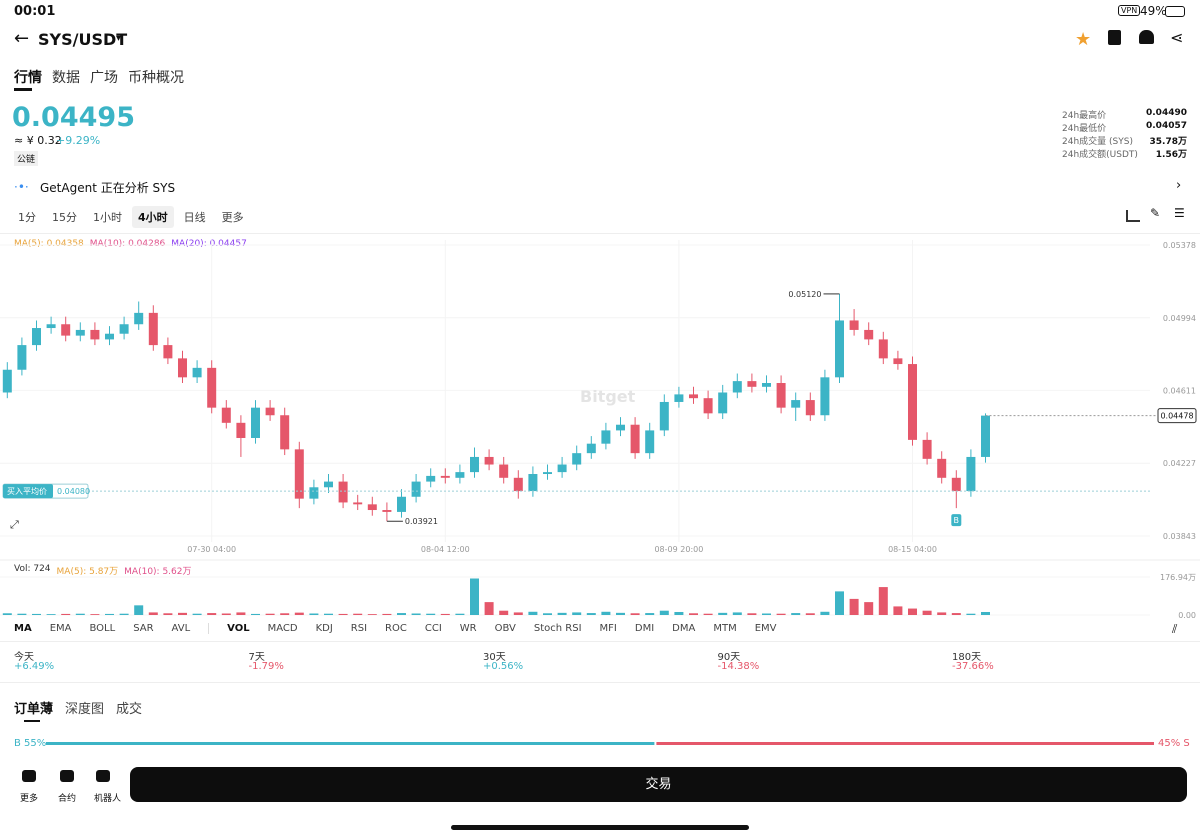 The image size is (1200, 838). What do you see at coordinates (396, 628) in the screenshot?
I see `indicator: ROC` at bounding box center [396, 628].